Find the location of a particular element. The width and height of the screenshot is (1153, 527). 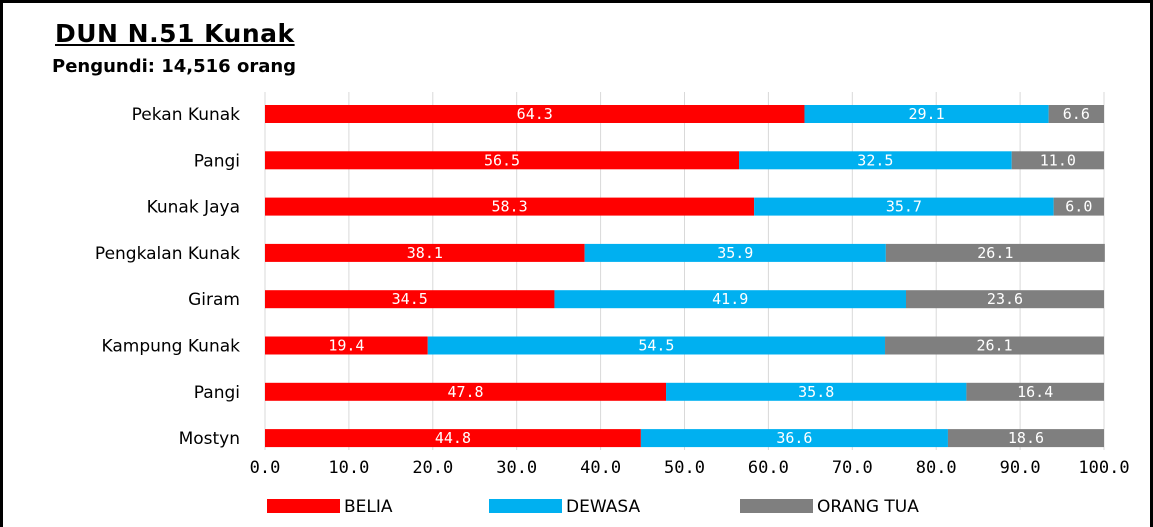

legend-label: DEWASA is located at coordinates (603, 507).